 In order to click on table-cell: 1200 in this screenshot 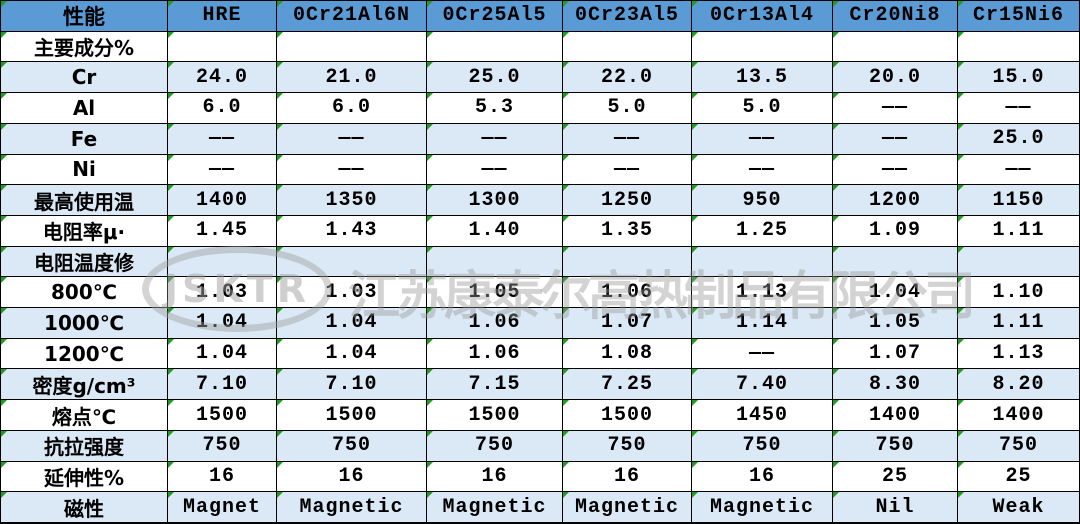, I will do `click(895, 200)`.